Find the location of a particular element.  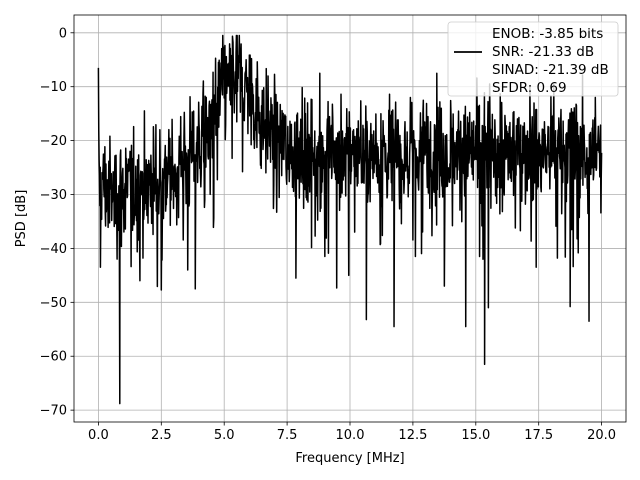

x-axis-ticks: 0.0 2.5 5.0 7.5 10.0 12.5 15.0 17.5 20.0 is located at coordinates (352, 432).